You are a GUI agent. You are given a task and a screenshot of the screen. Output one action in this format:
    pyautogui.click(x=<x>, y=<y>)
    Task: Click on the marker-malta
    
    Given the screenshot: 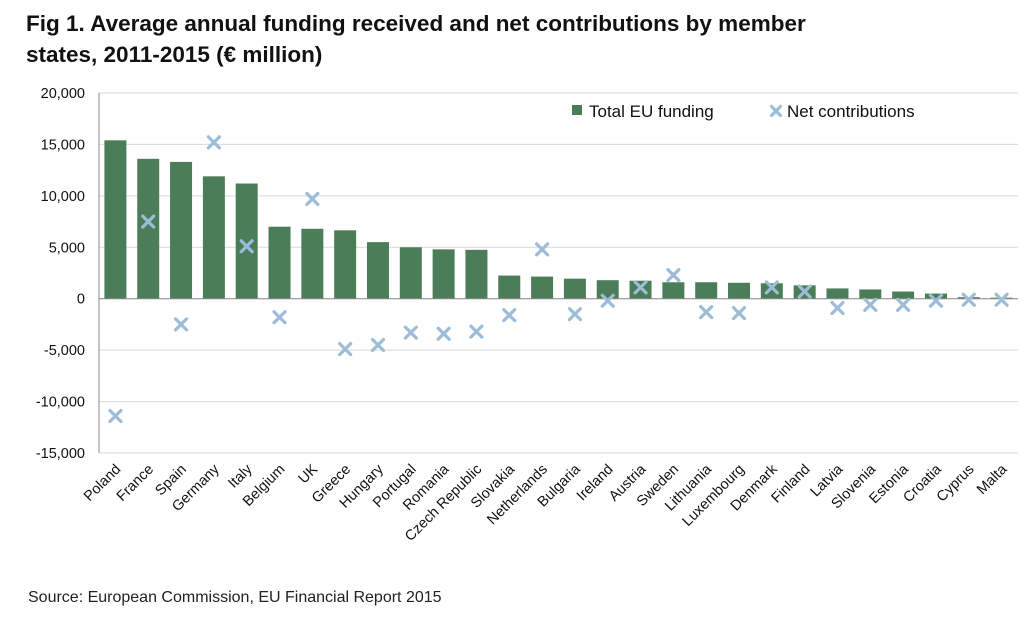 What is the action you would take?
    pyautogui.click(x=1001, y=299)
    